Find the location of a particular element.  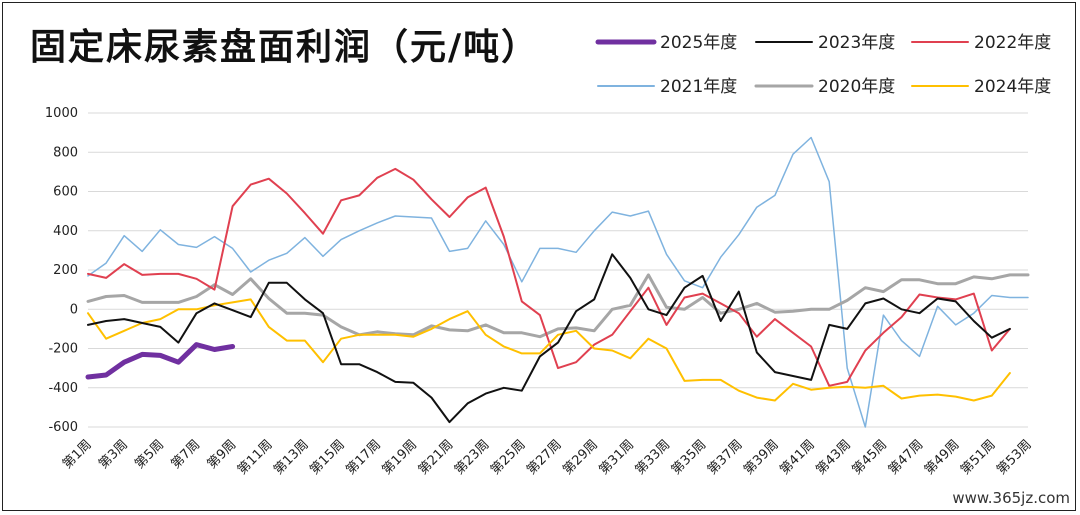

x-tick-label: 第5周 is located at coordinates (149, 454).